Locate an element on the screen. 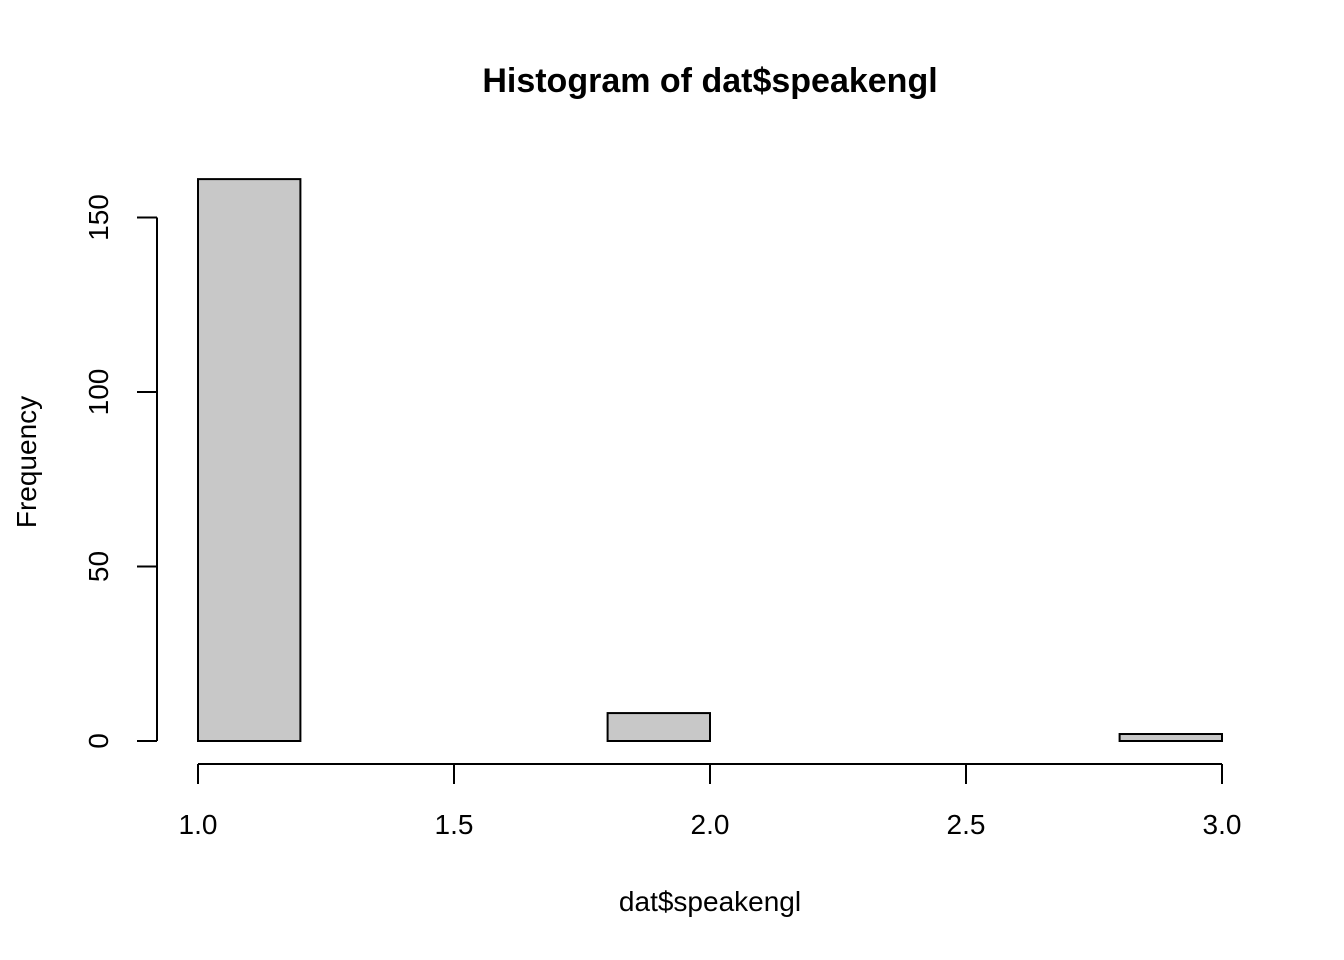  y-axis: 0 50 100 150 is located at coordinates (120, 471).